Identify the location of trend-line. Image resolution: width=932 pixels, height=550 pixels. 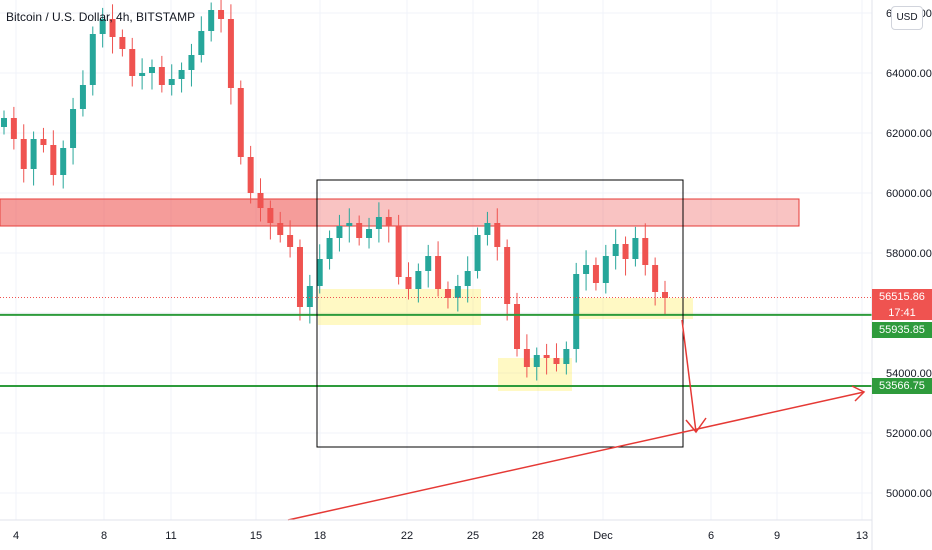
(576, 456).